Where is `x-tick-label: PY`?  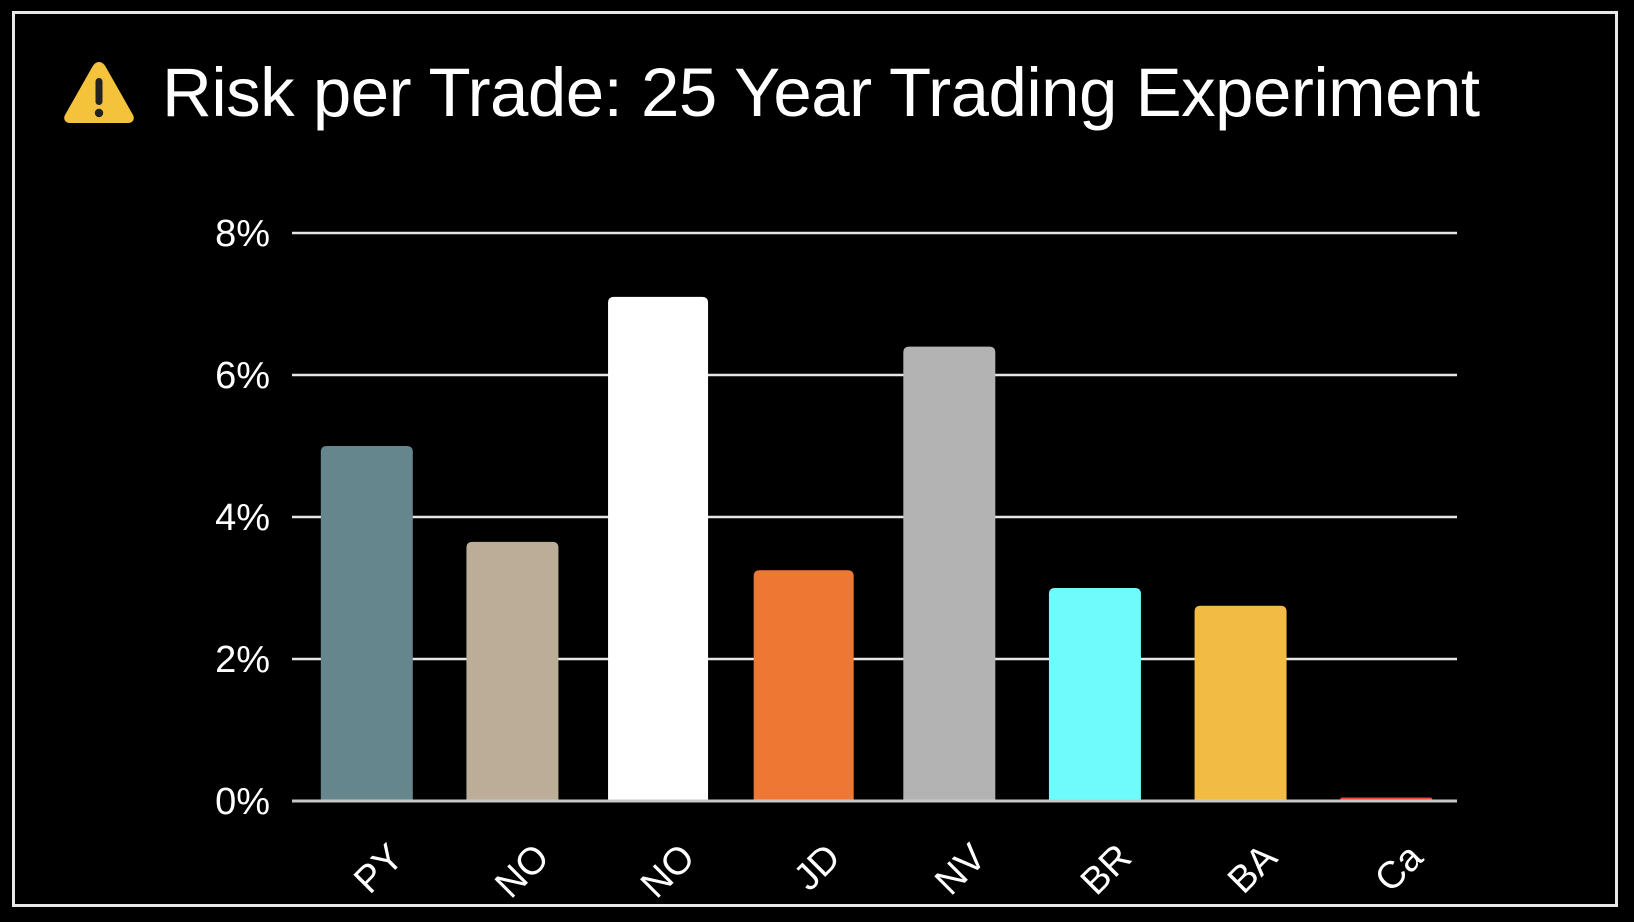
x-tick-label: PY is located at coordinates (379, 869).